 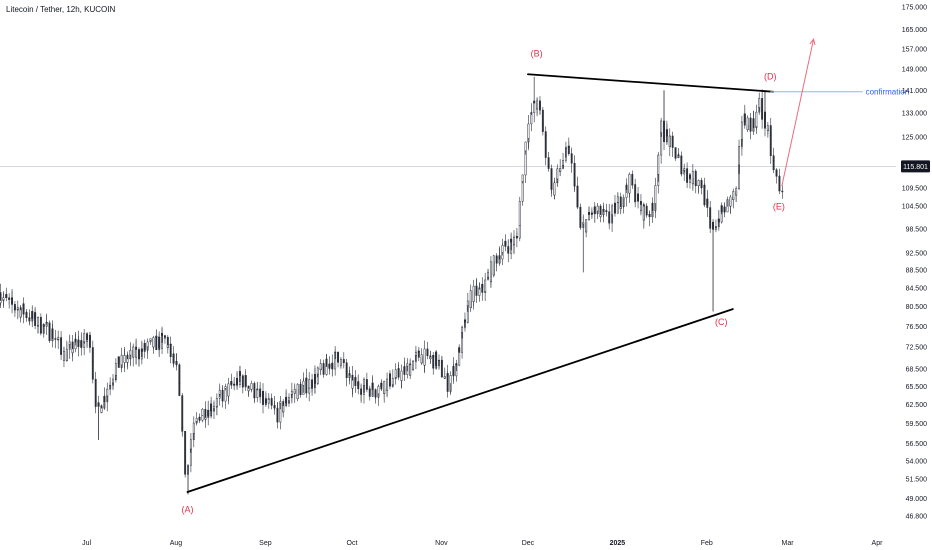 I want to click on price-tick: 115.801, so click(x=915, y=167).